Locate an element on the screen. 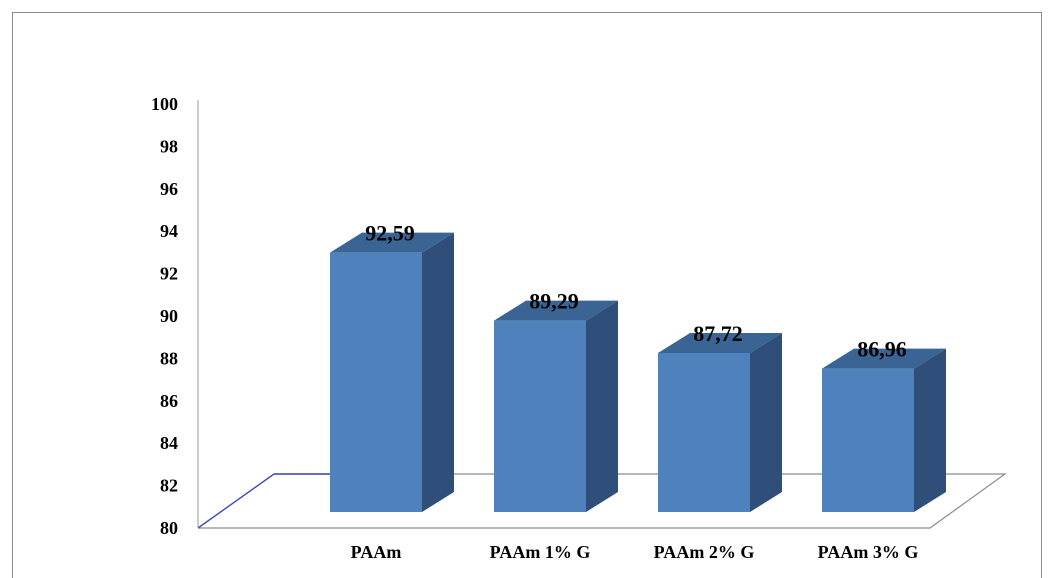 The image size is (1054, 578). y-tick-label: 98 is located at coordinates (169, 146).